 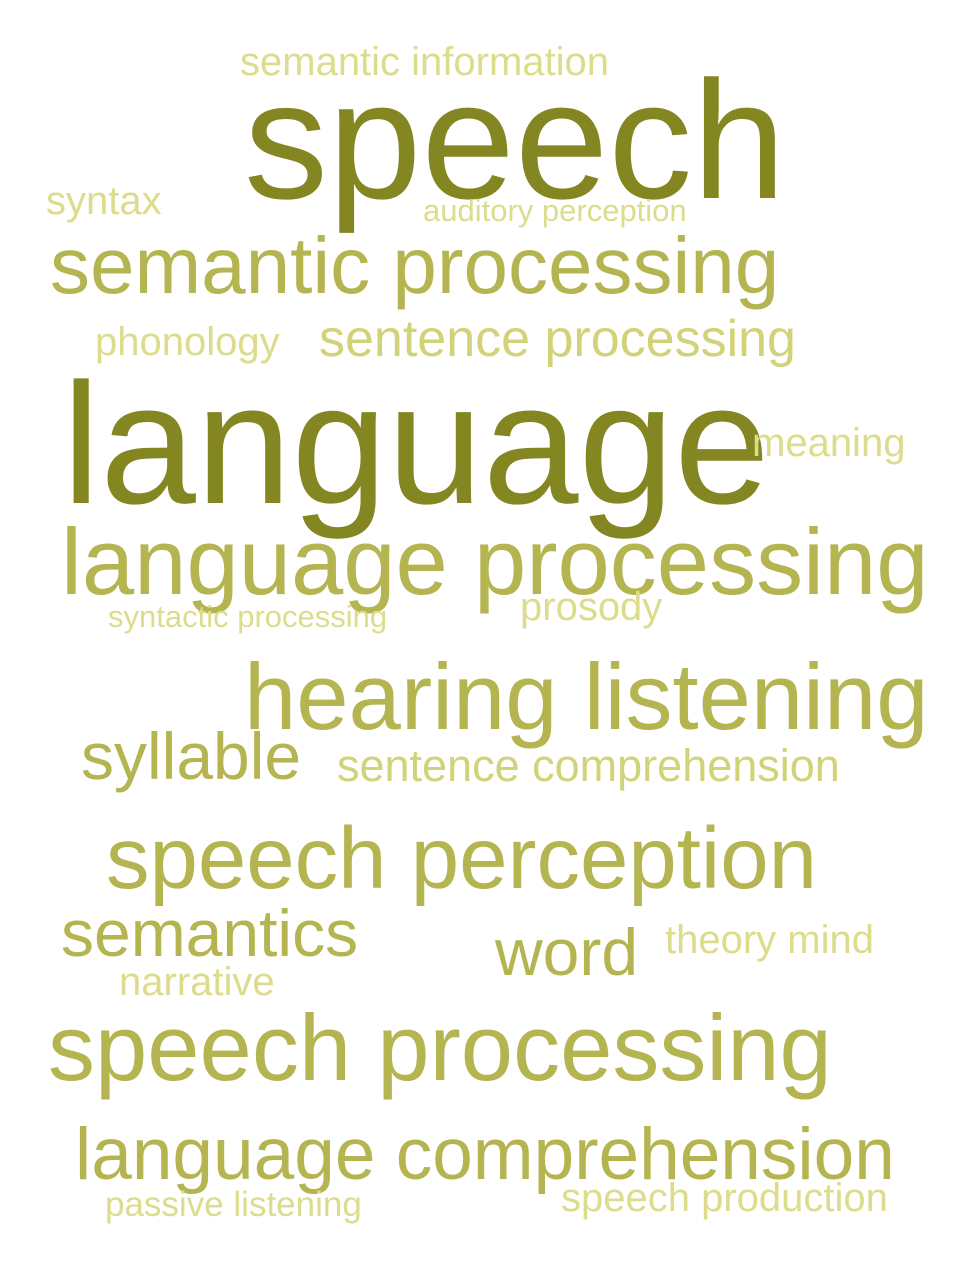 What do you see at coordinates (233, 1204) in the screenshot?
I see `cloud-word-passive-listening: passive listening` at bounding box center [233, 1204].